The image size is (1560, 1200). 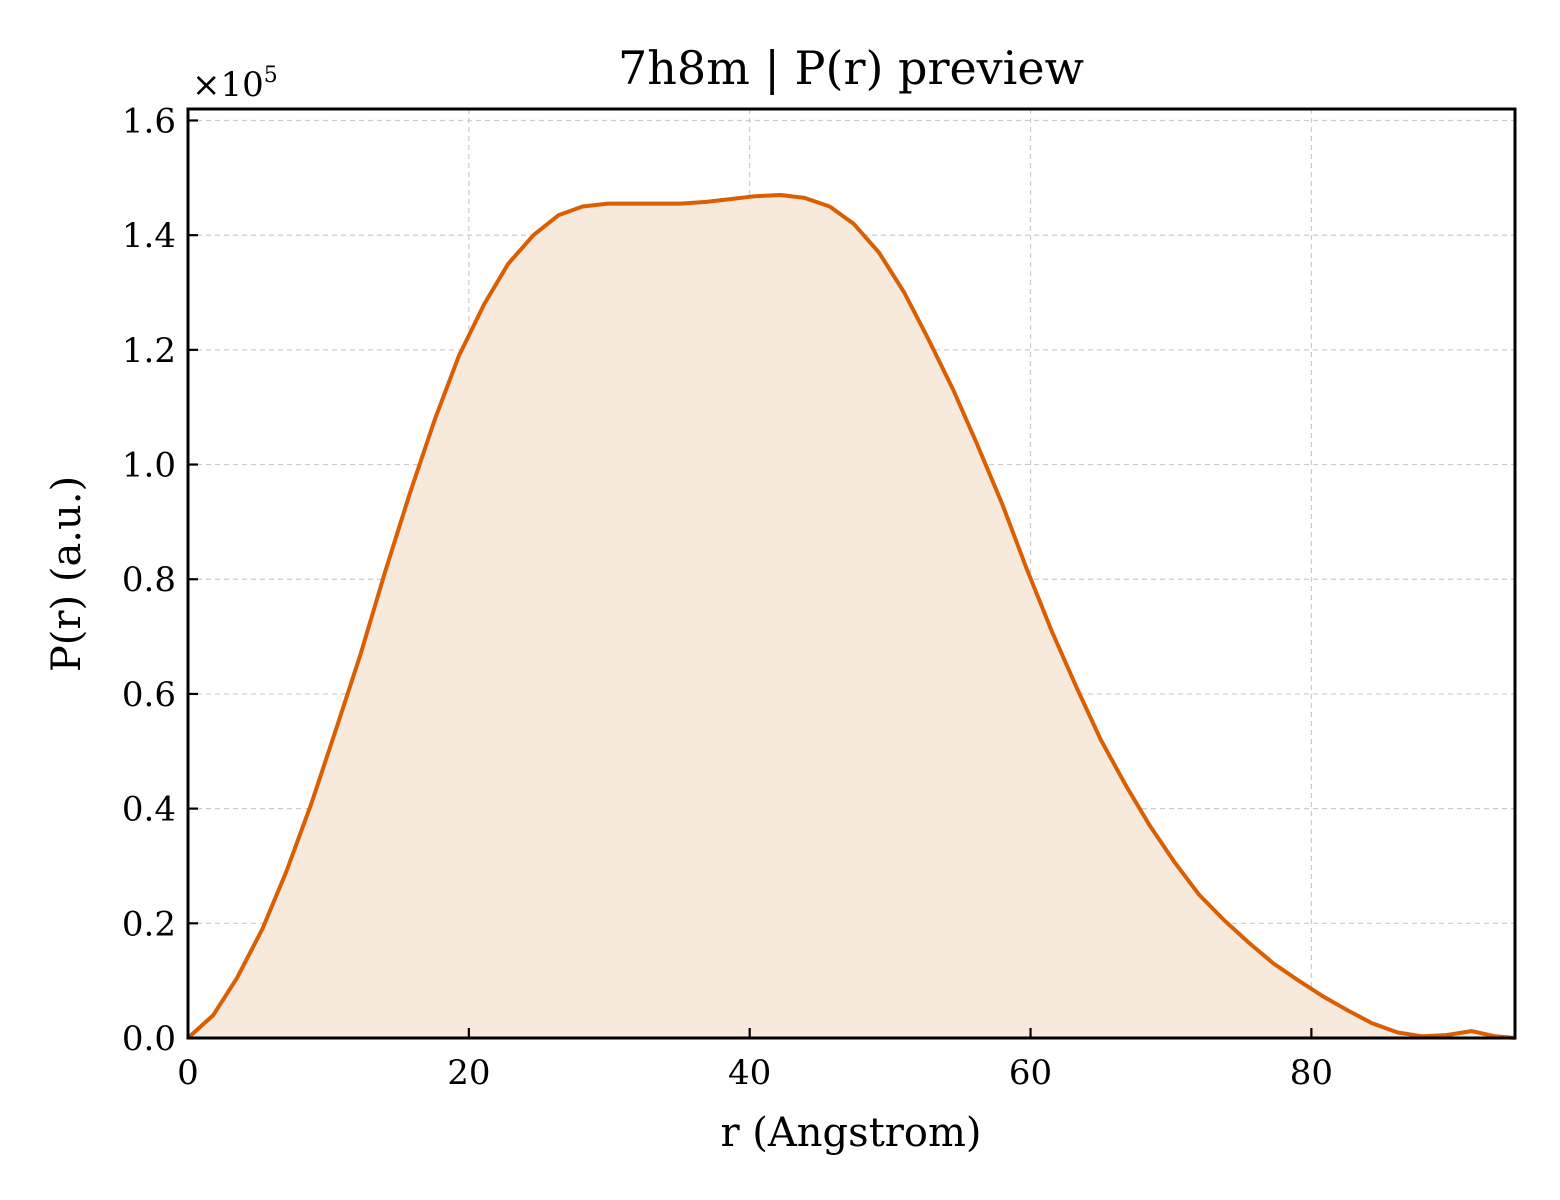 I want to click on y-tick-label: 0.4, so click(x=149, y=810).